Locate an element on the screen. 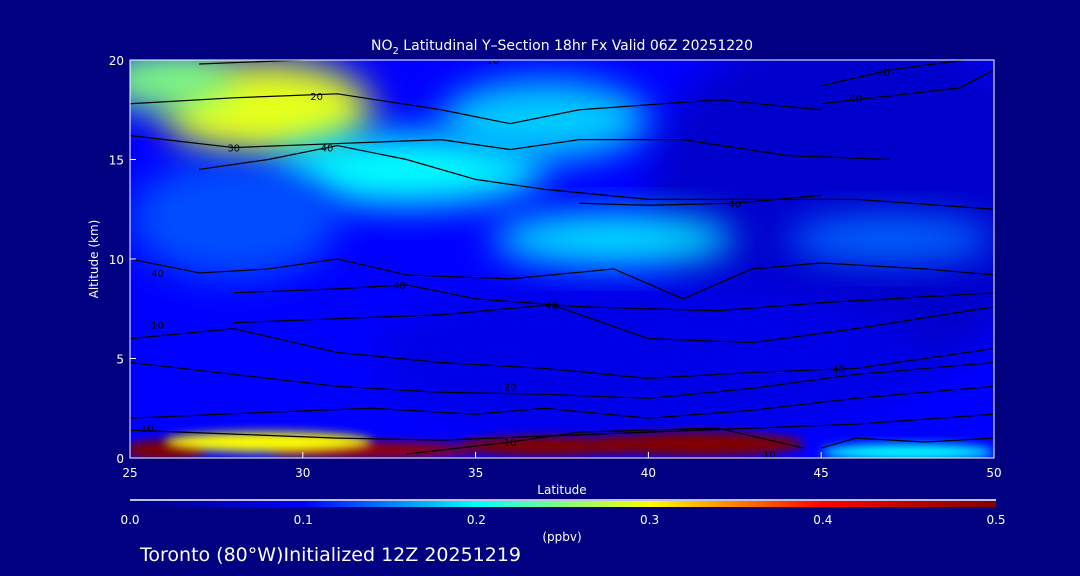 The height and width of the screenshot is (576, 1080). colorbar is located at coordinates (563, 504).